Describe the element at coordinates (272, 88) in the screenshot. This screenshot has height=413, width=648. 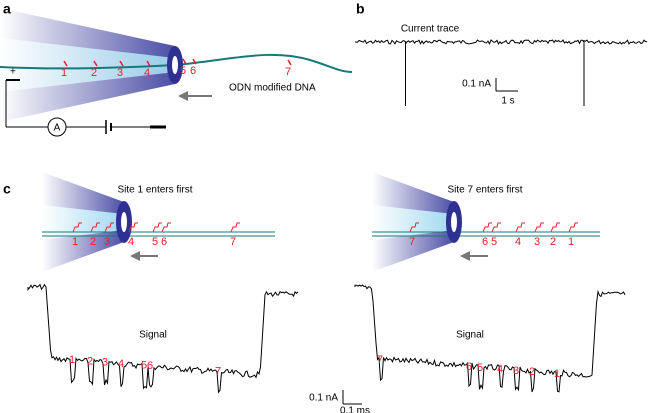
I see `dna-label: ODN modified DNA` at that location.